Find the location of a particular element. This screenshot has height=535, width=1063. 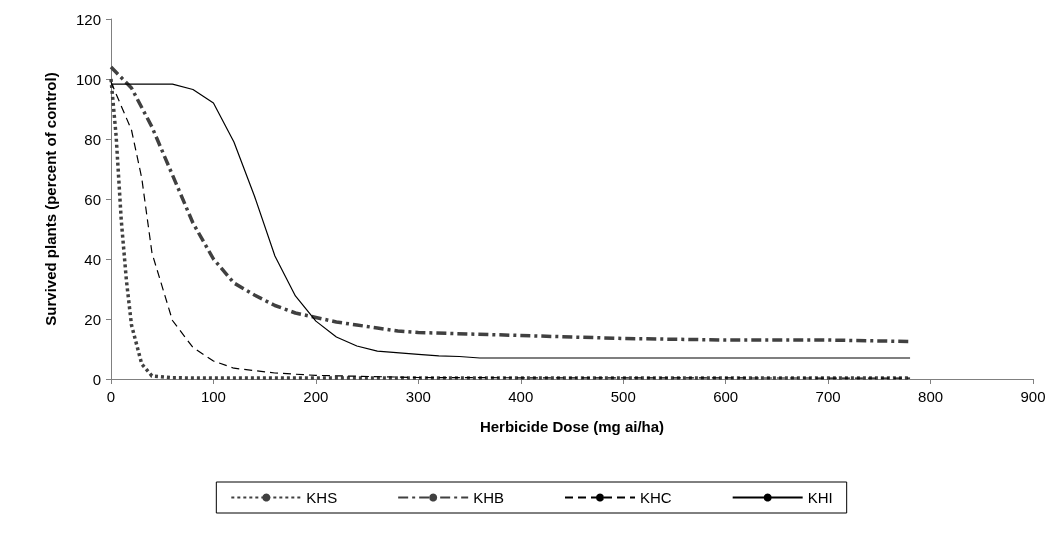

y-tick-label: 20 is located at coordinates (92, 319).